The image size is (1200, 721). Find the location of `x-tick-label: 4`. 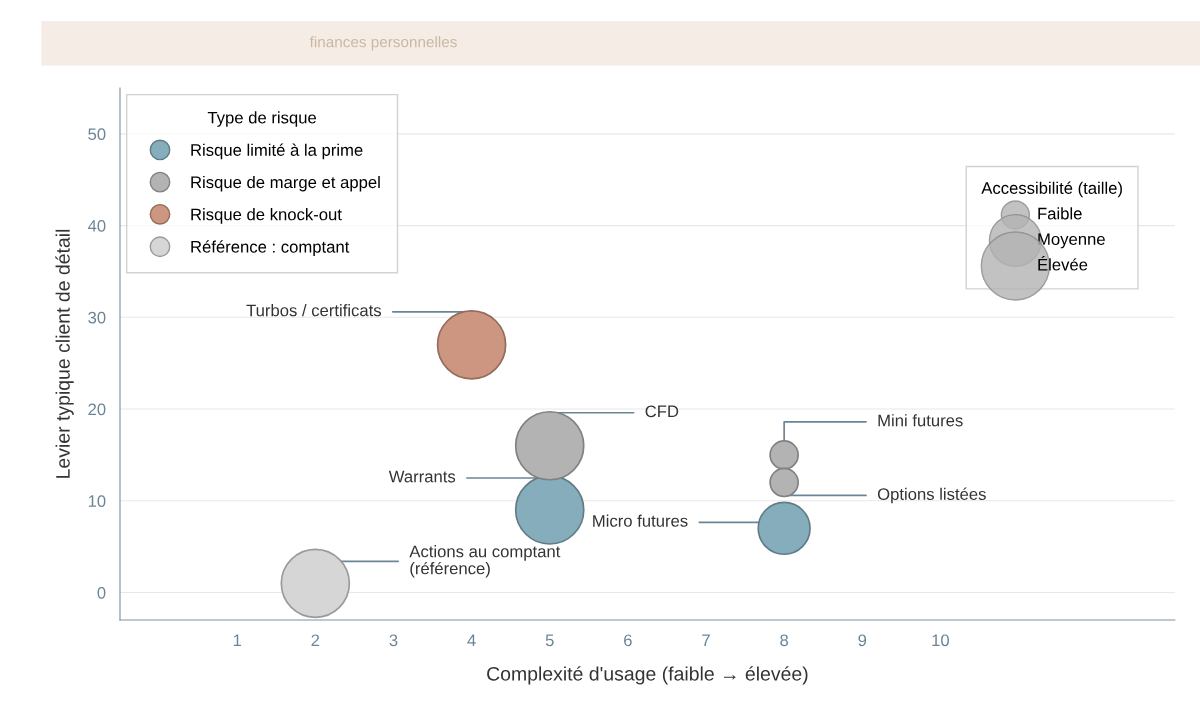

x-tick-label: 4 is located at coordinates (471, 640).